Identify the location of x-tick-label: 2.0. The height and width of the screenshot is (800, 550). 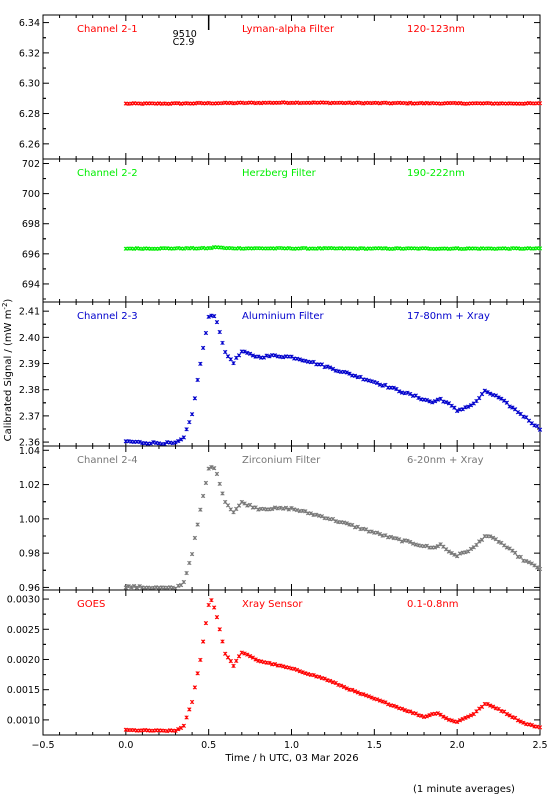
(457, 745).